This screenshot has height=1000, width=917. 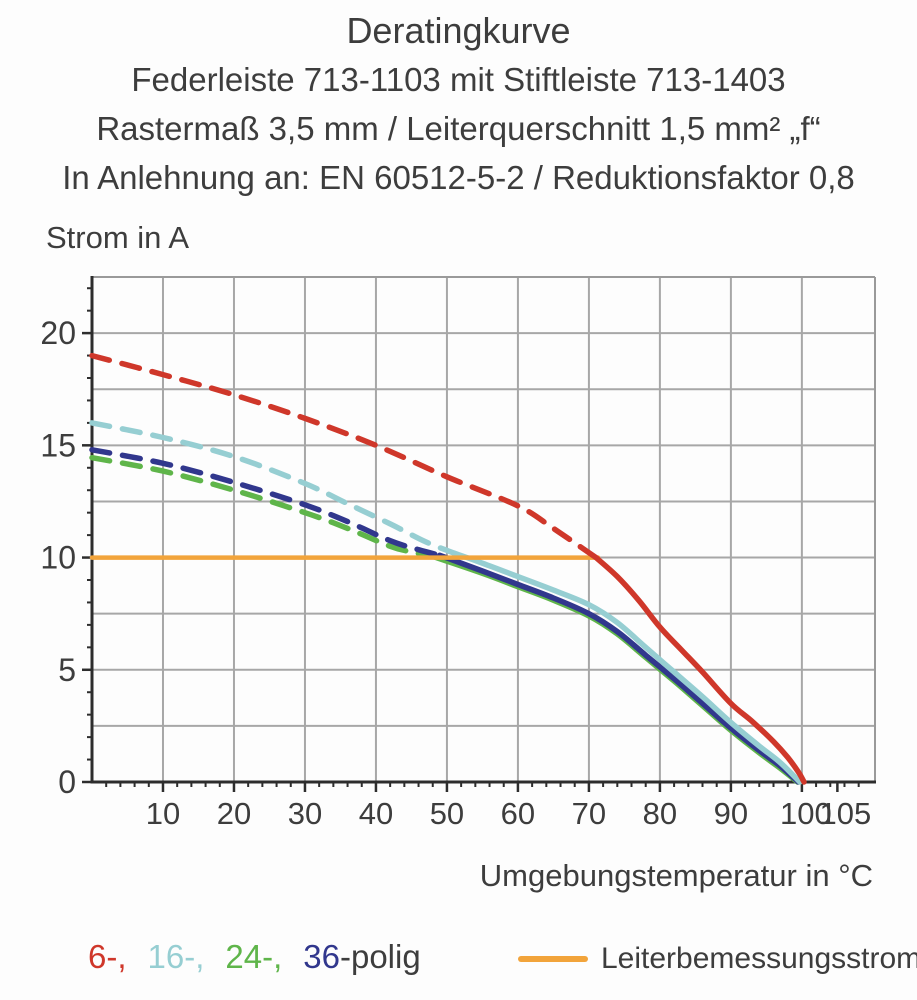 I want to click on x-tick-label: 90, so click(x=731, y=813).